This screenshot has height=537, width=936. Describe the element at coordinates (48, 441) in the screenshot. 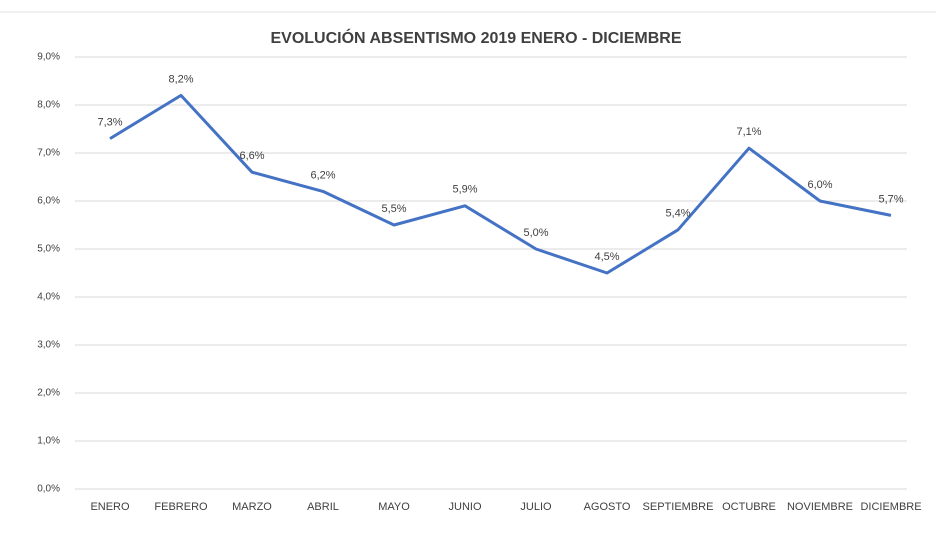

I see `y-tick-label: 1,0%` at that location.